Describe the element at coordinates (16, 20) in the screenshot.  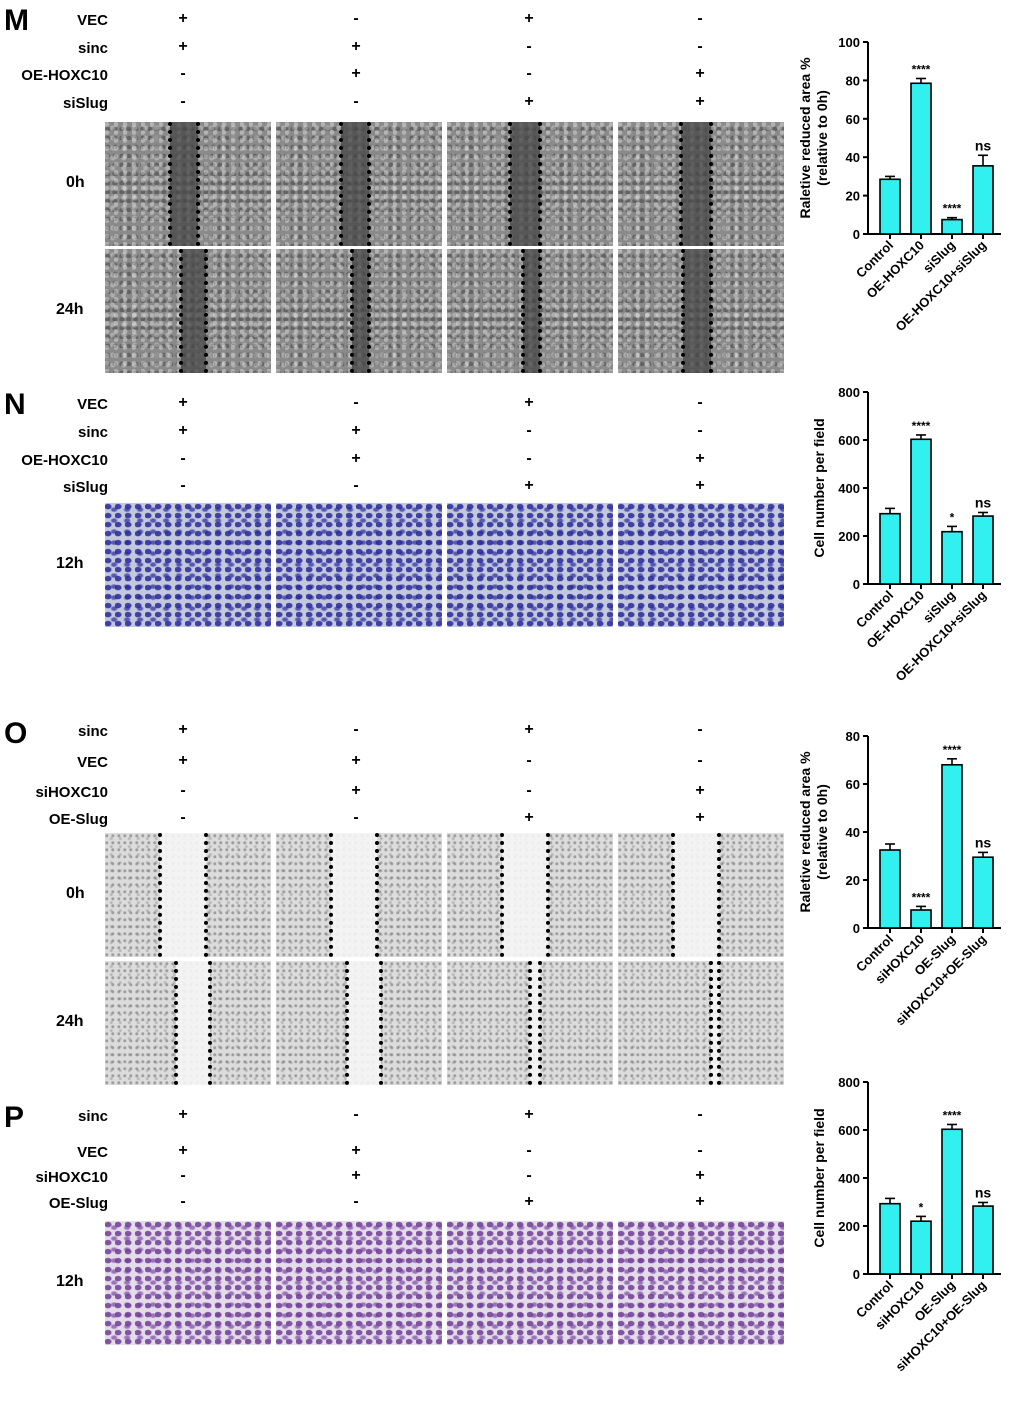
I see `panel-letter: M` at that location.